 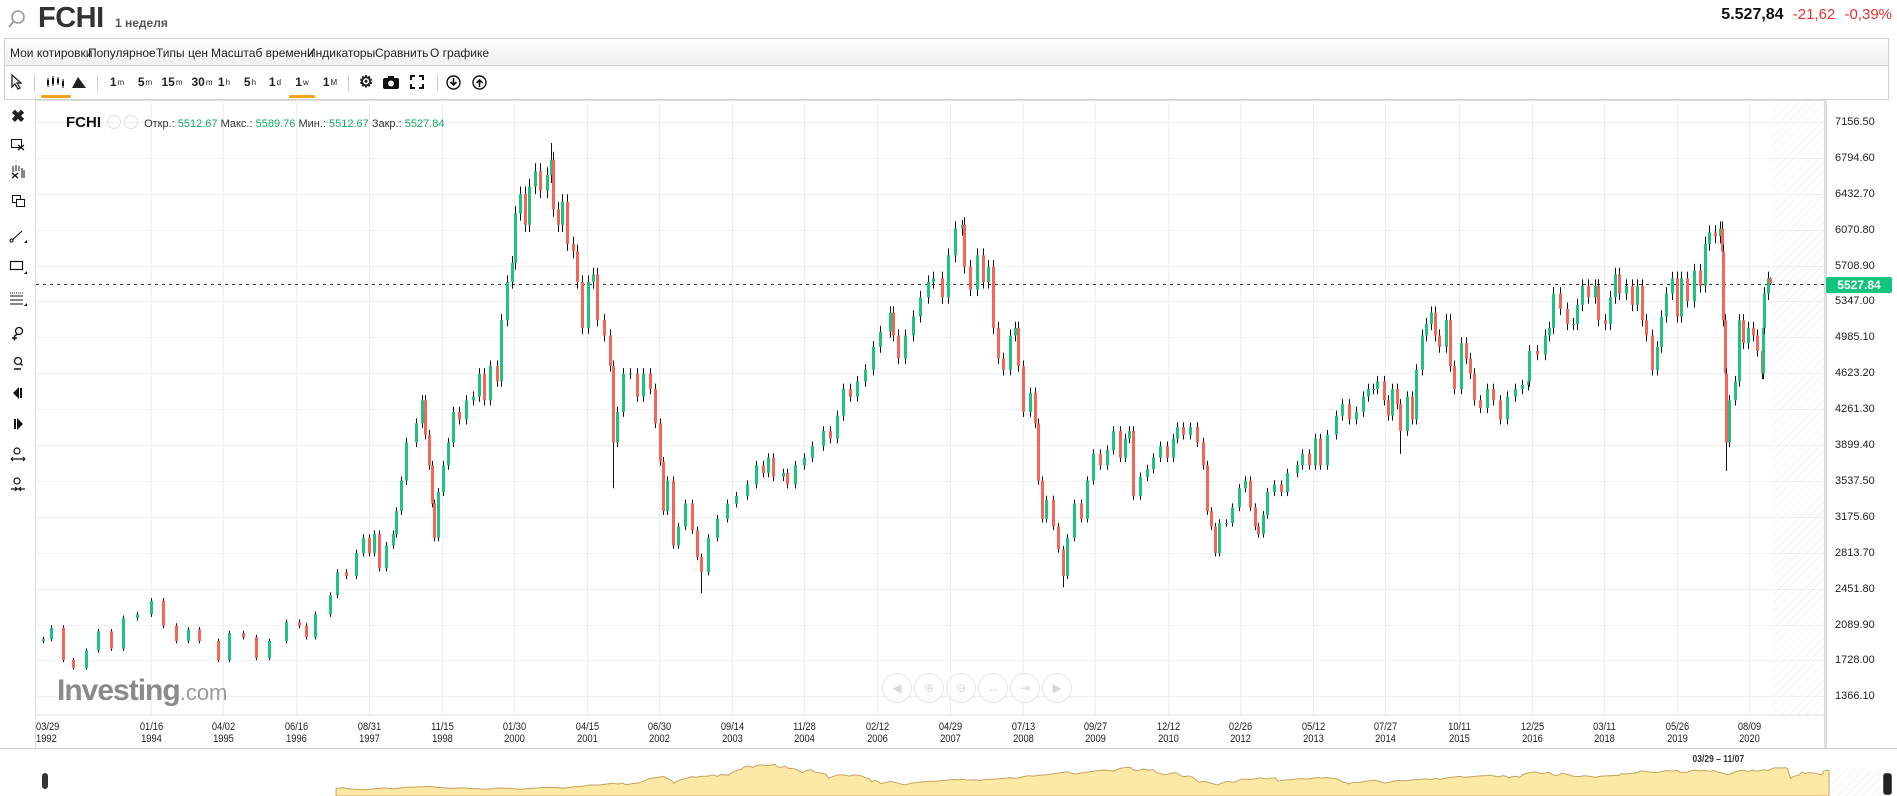 I want to click on fullscreen-icon, so click(x=417, y=82).